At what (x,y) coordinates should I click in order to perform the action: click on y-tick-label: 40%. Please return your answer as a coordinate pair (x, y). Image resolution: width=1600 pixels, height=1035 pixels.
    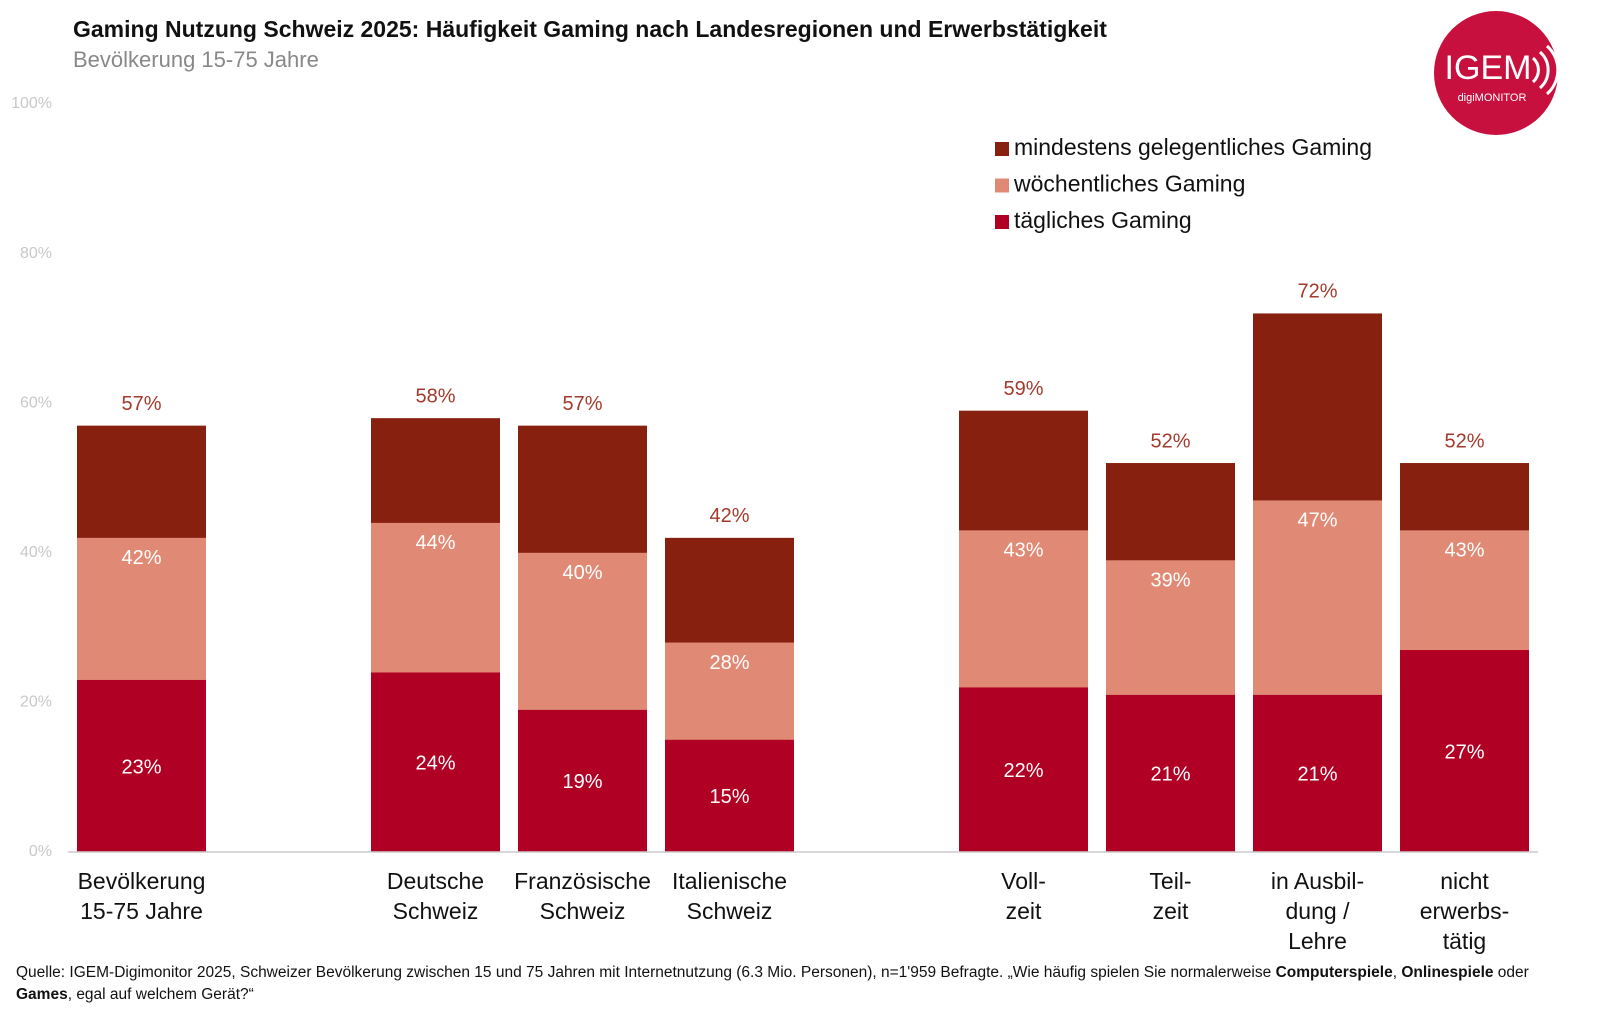
    Looking at the image, I should click on (36, 552).